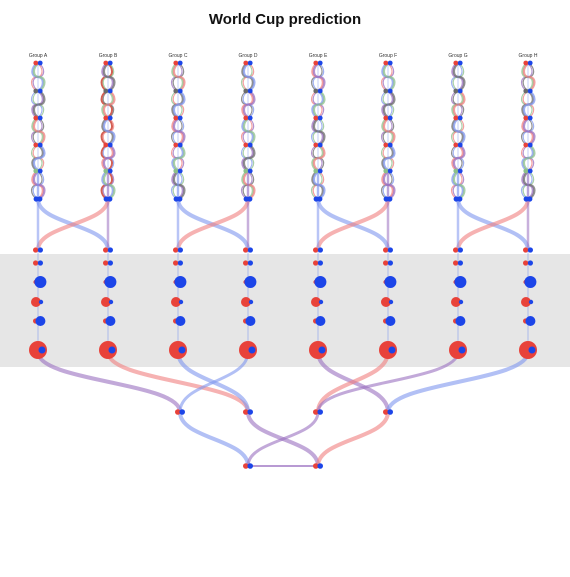 This screenshot has width=570, height=577. What do you see at coordinates (246, 466) in the screenshot?
I see `final-node-home` at bounding box center [246, 466].